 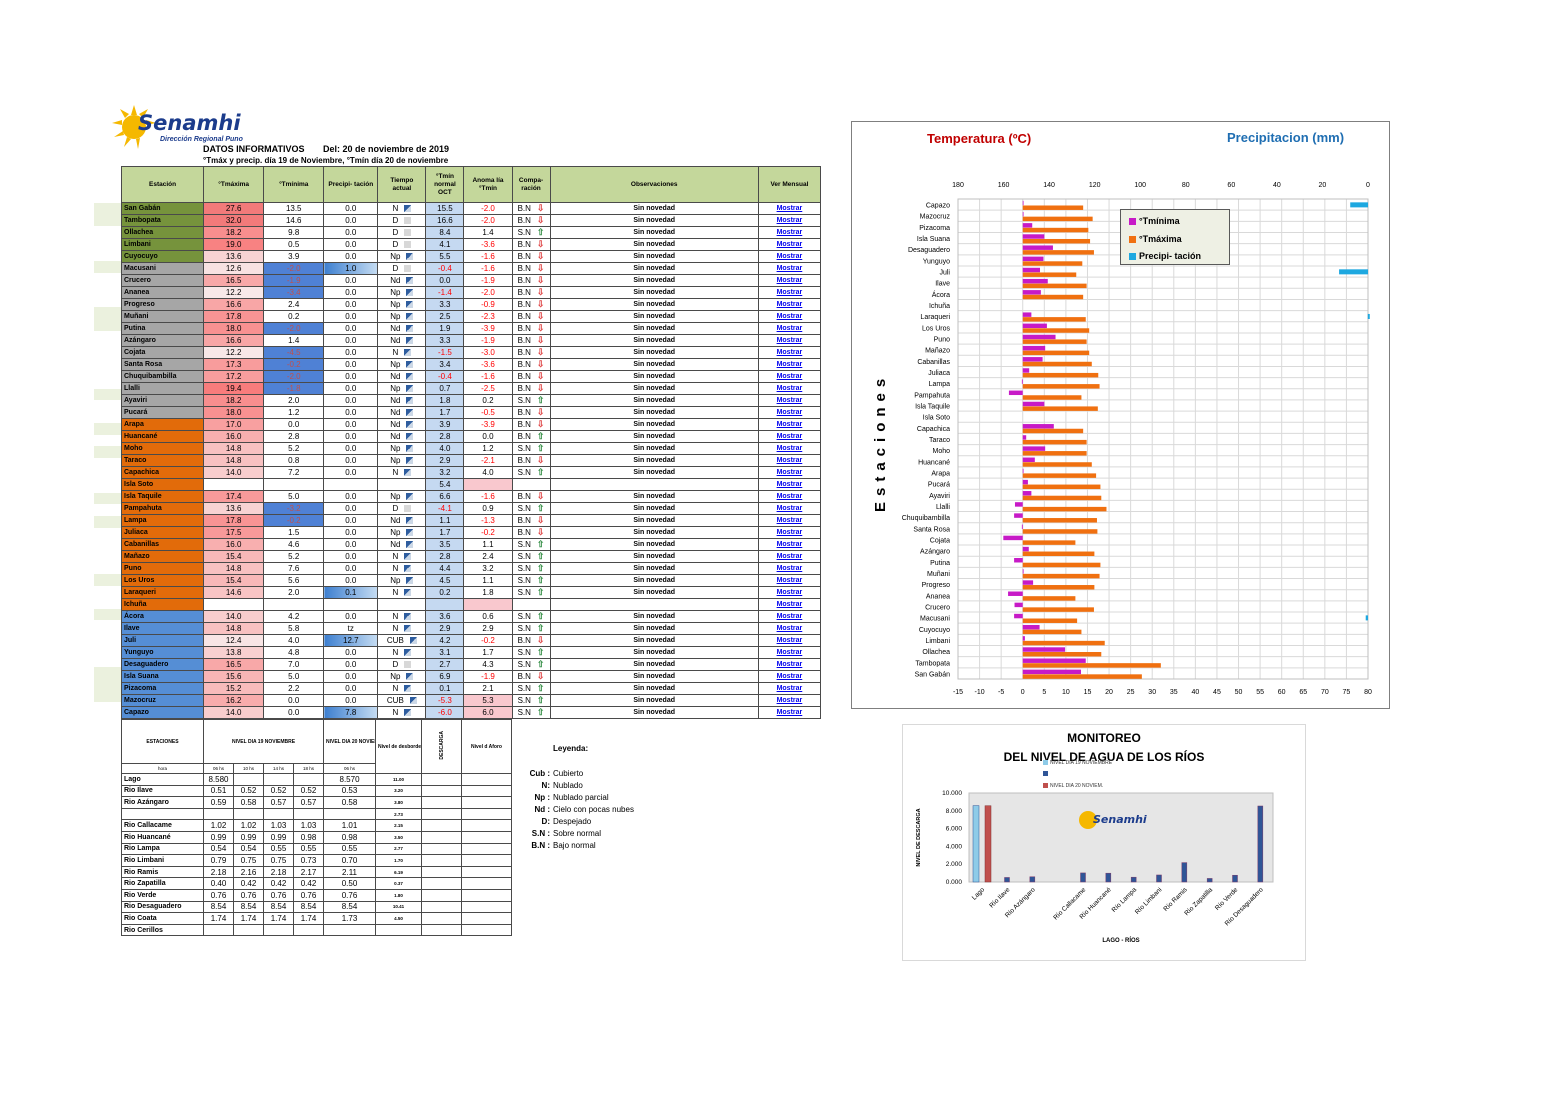 What do you see at coordinates (524, 712) in the screenshot?
I see `comparison-code: S.N` at bounding box center [524, 712].